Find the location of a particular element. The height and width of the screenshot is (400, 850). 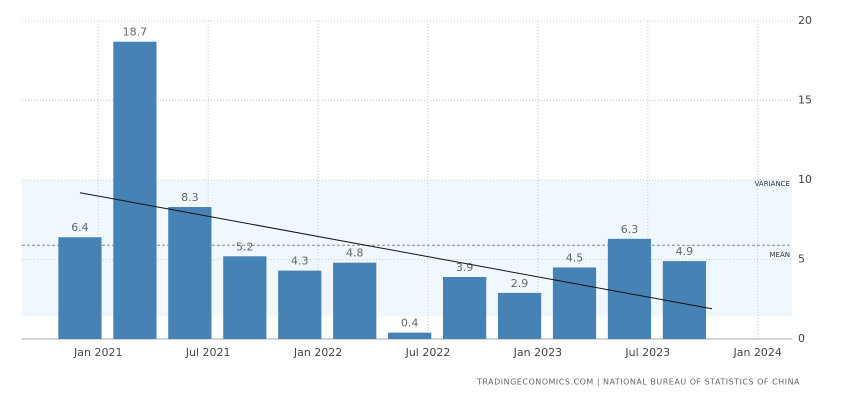

value-label: 18.7 is located at coordinates (135, 32).